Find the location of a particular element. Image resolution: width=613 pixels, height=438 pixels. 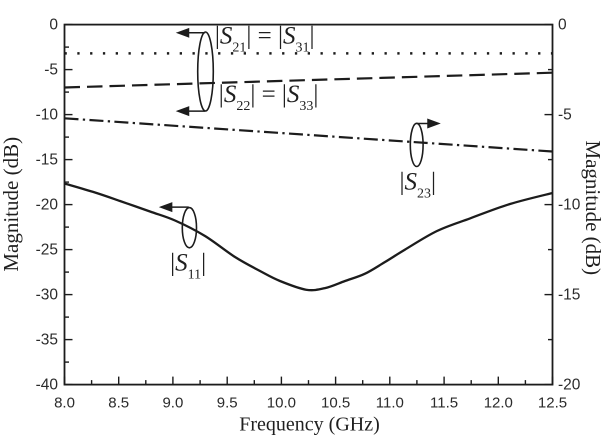

svg-text: Frequency (GHz) is located at coordinates (309, 424).